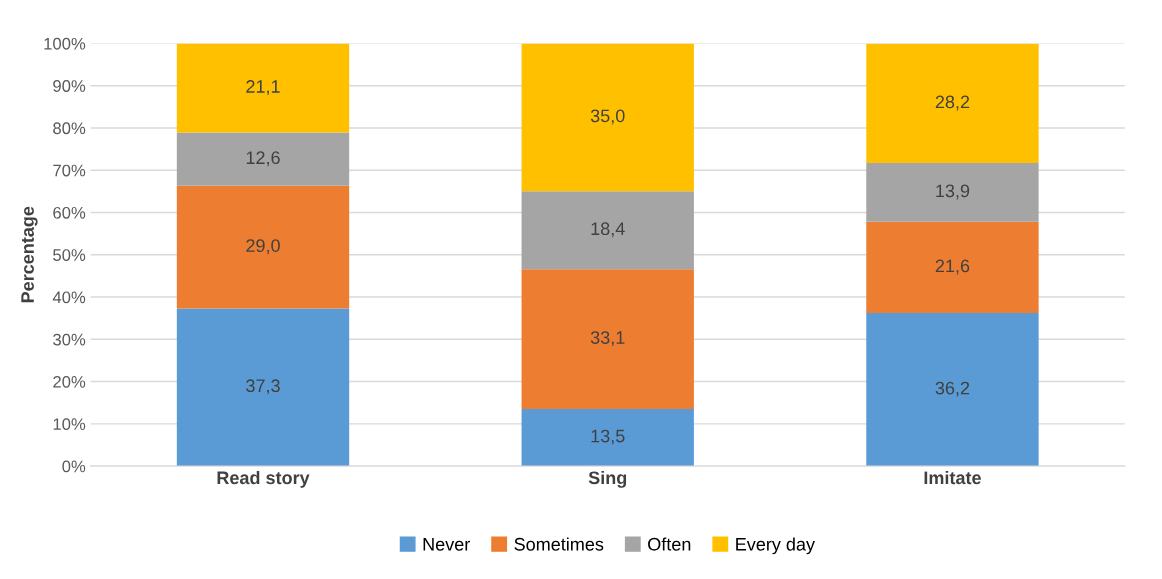 The width and height of the screenshot is (1162, 579). I want to click on data-label: 29,0, so click(263, 247).